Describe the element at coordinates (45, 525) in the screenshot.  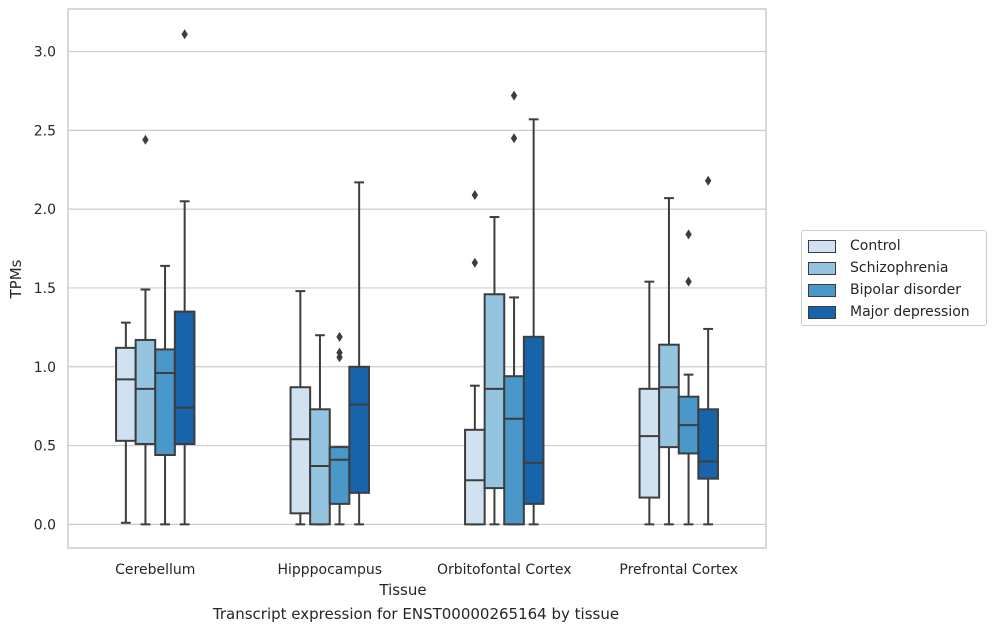
I see `y-tick-label: 0.0` at that location.